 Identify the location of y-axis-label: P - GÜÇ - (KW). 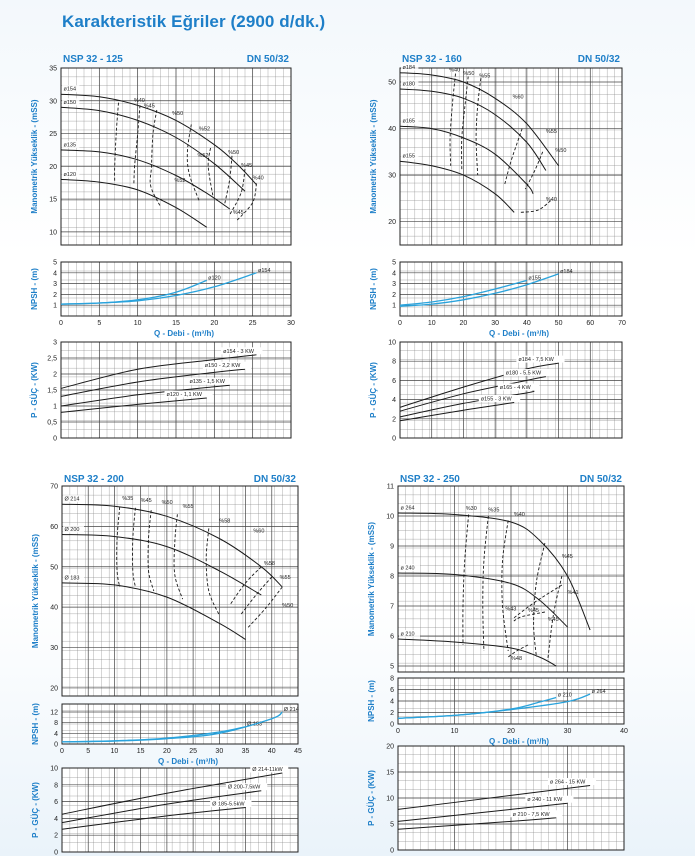
(35, 810).